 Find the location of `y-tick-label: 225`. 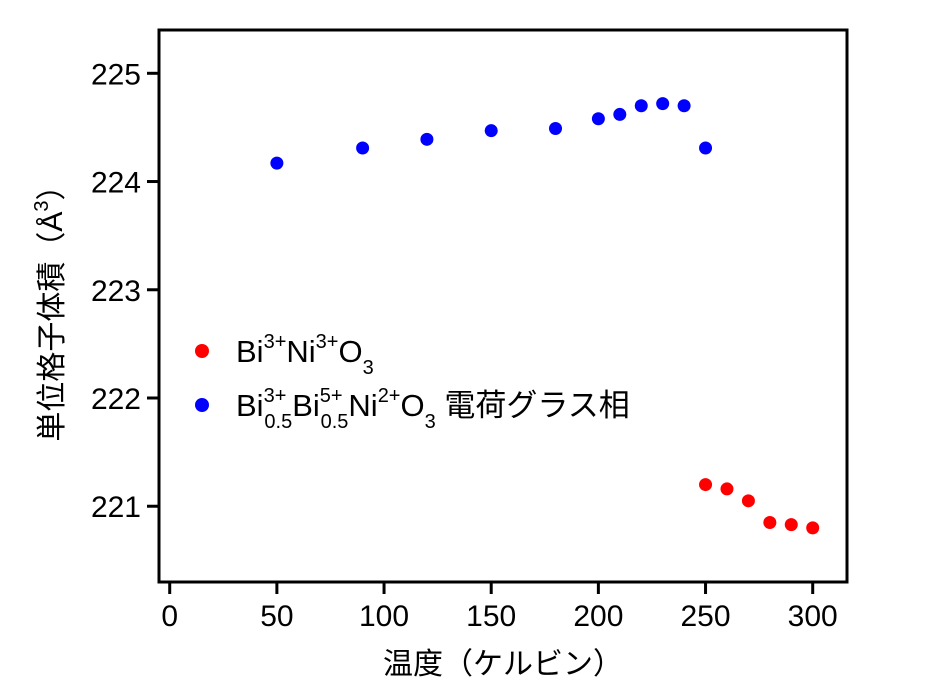

y-tick-label: 225 is located at coordinates (116, 74).